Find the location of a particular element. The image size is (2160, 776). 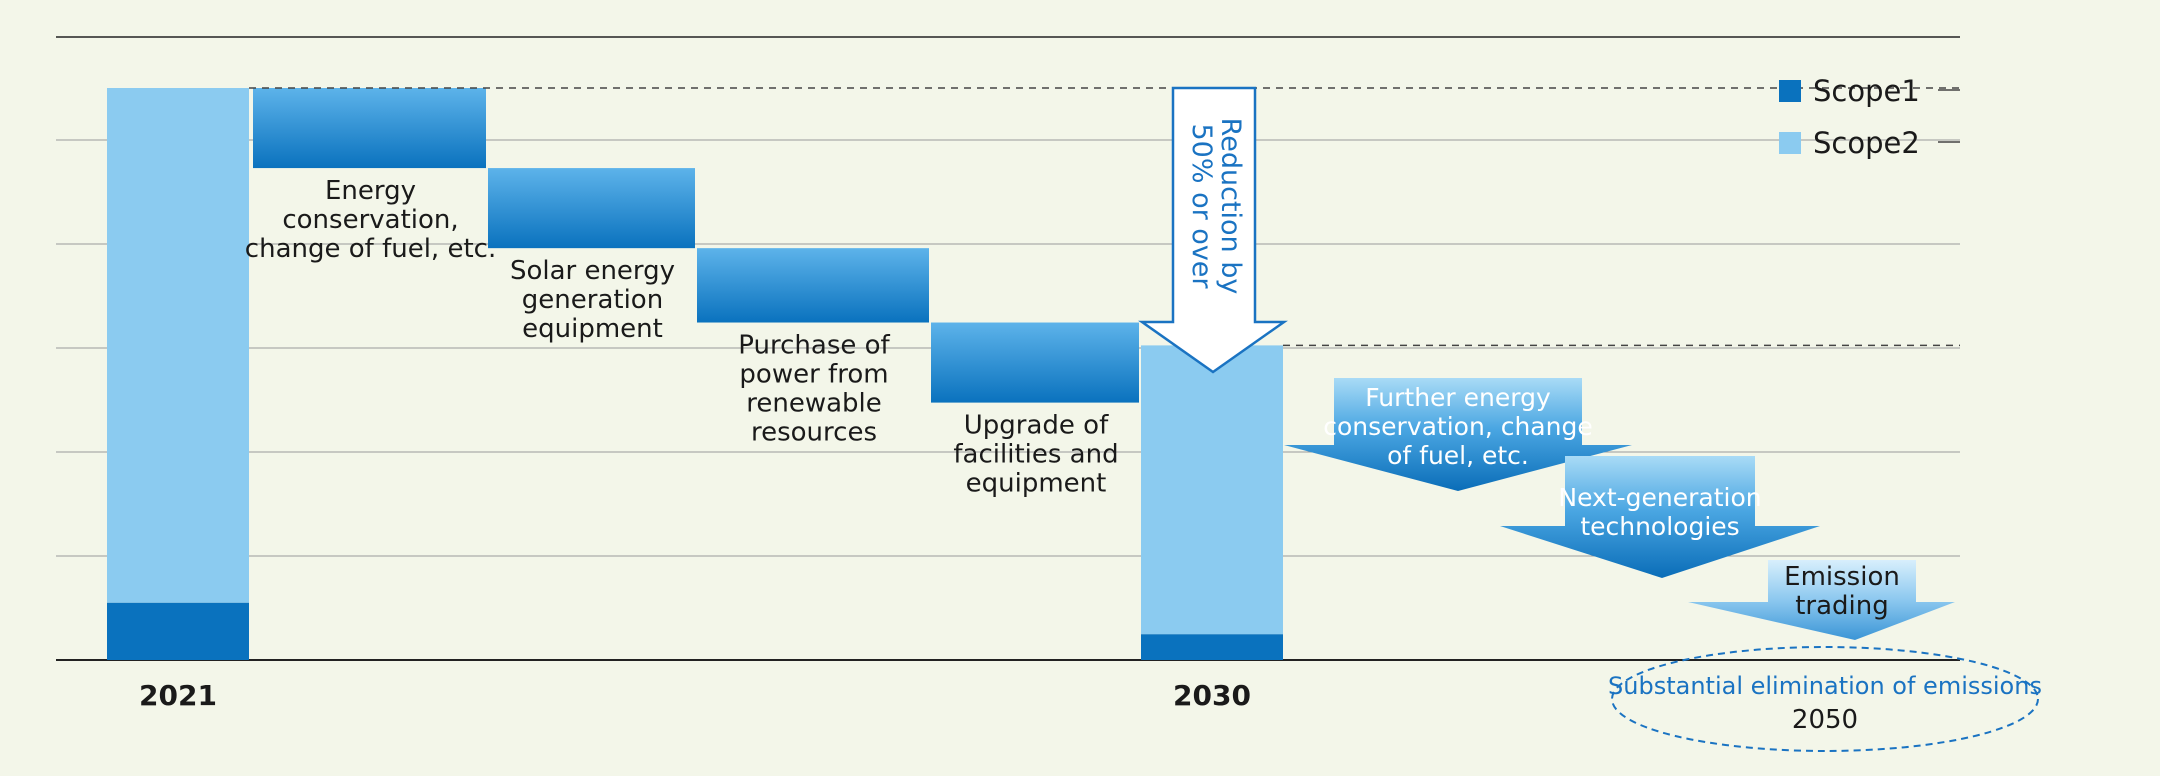

reduction-step-label: Upgrade of is located at coordinates (1036, 426).